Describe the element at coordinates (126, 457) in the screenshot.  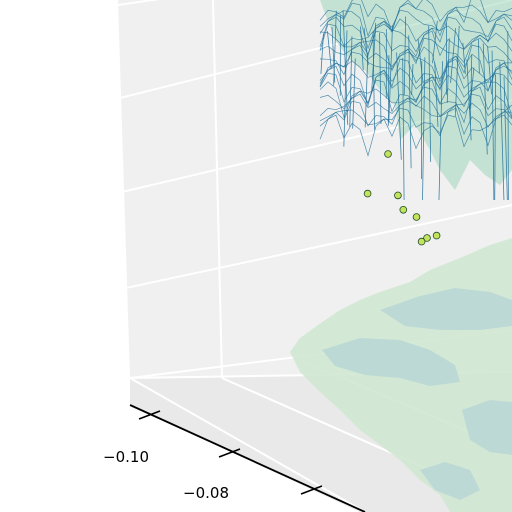
I see `x-tick-label: −0.10` at that location.